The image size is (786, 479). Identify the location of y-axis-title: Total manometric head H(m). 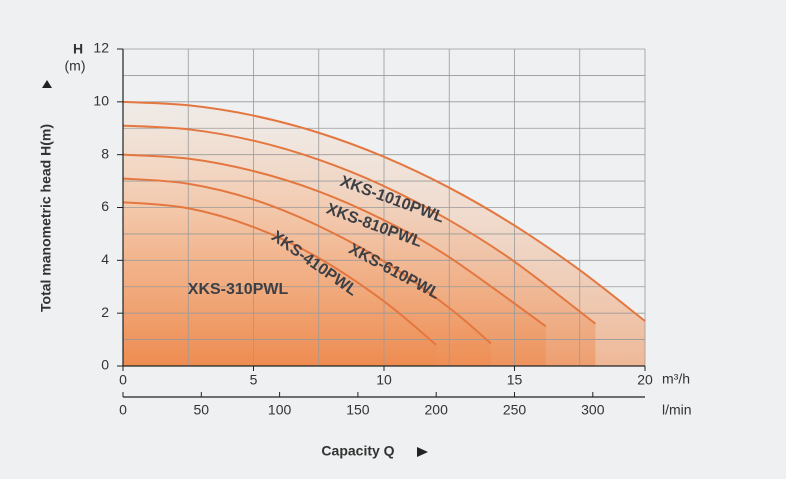
(46, 218).